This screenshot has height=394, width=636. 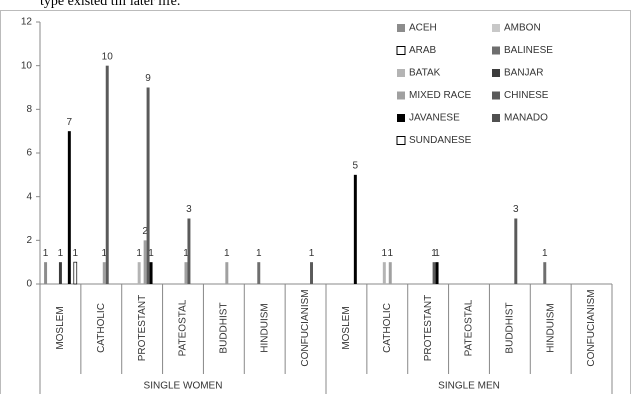 What do you see at coordinates (318, 4) in the screenshot?
I see `caption-bg` at bounding box center [318, 4].